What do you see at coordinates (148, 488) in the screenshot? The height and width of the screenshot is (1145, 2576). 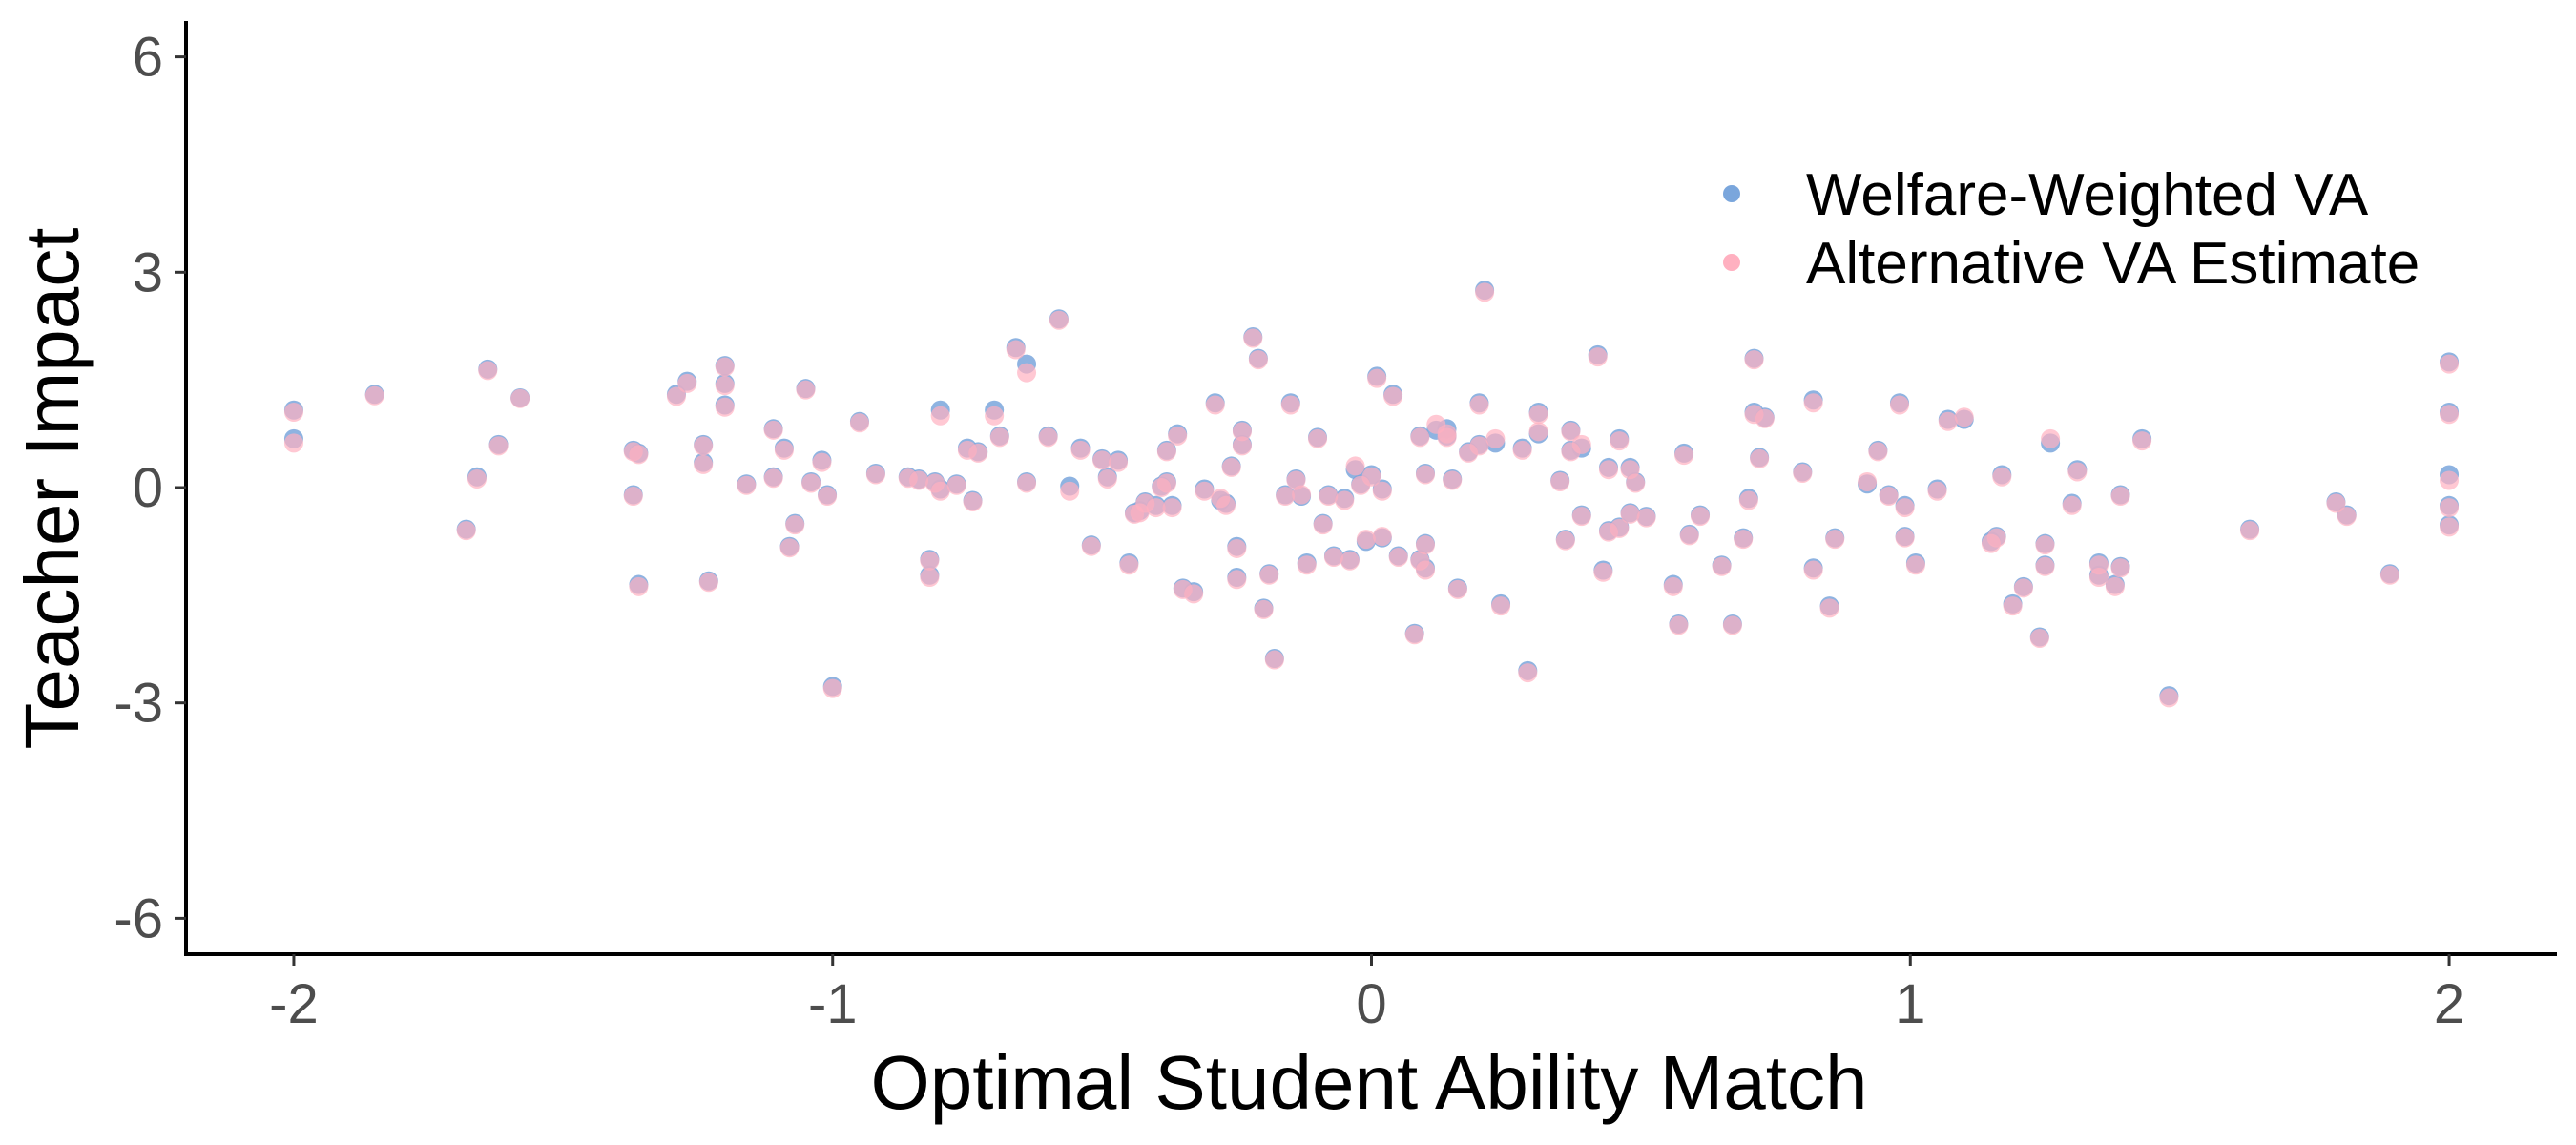 I see `y-tick-label: 0` at bounding box center [148, 488].